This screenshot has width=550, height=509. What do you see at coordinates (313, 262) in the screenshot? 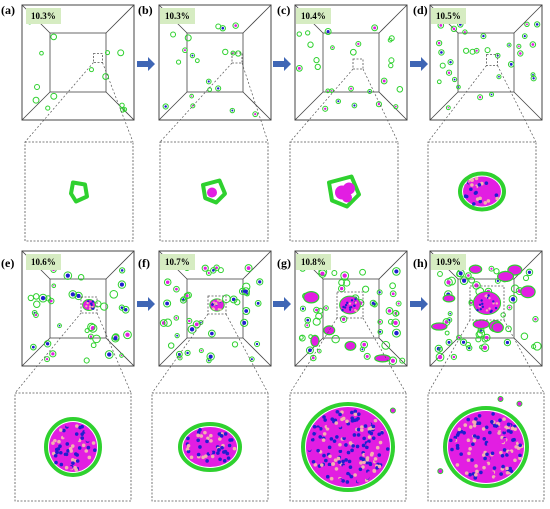
I see `panel-g-percentage: 10.8%` at bounding box center [313, 262].